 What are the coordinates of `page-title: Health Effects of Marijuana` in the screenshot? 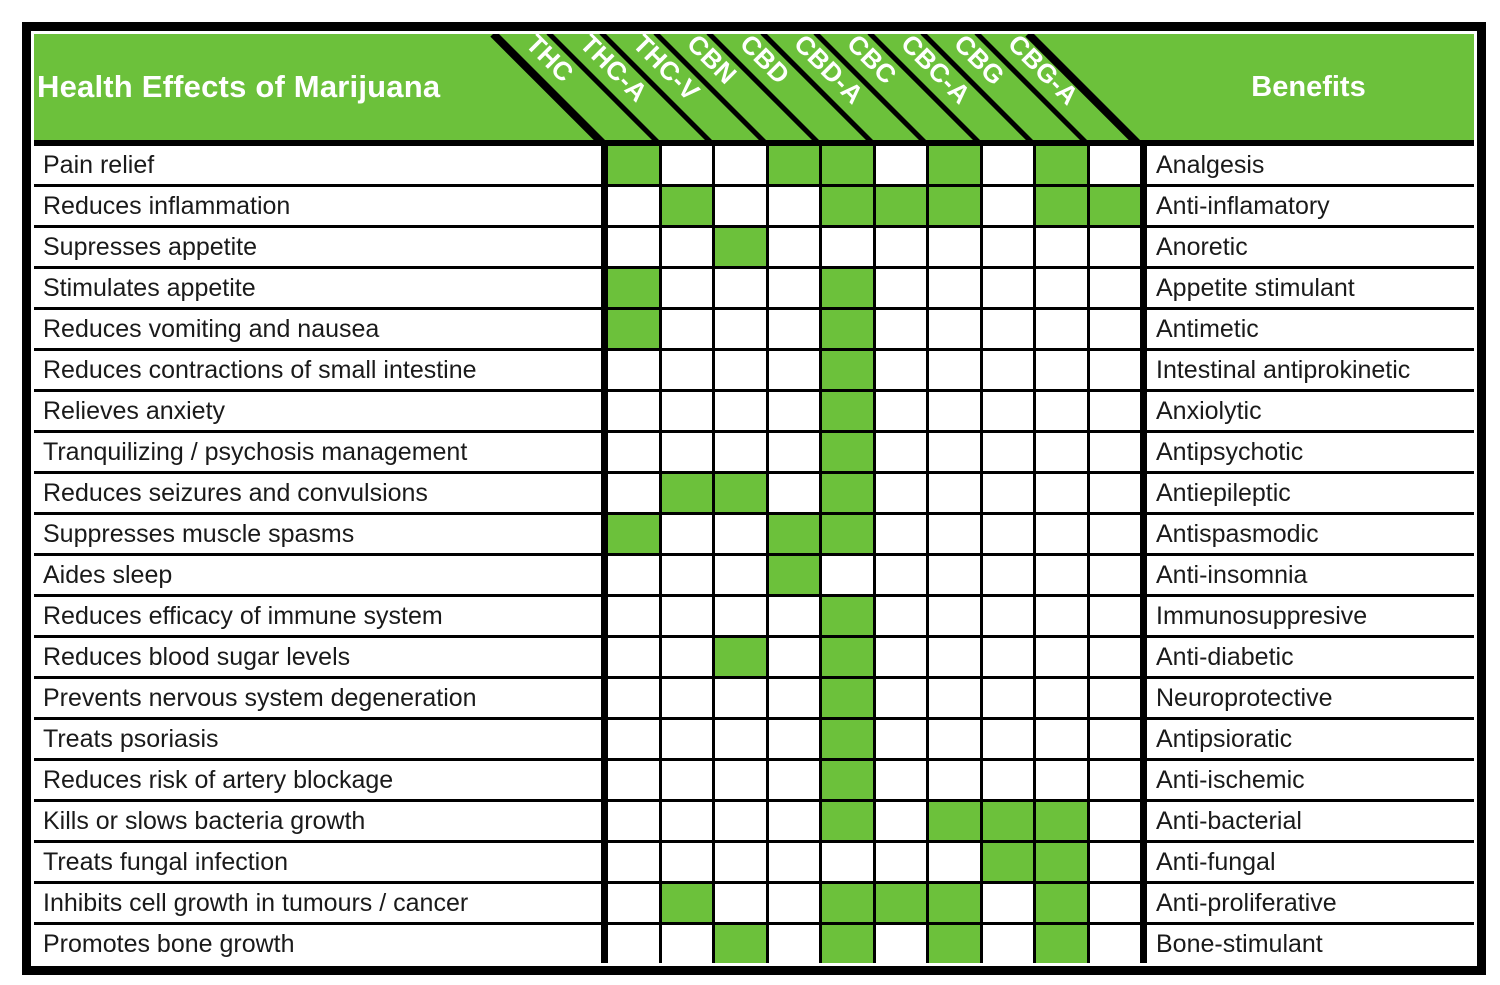 It's located at (239, 86).